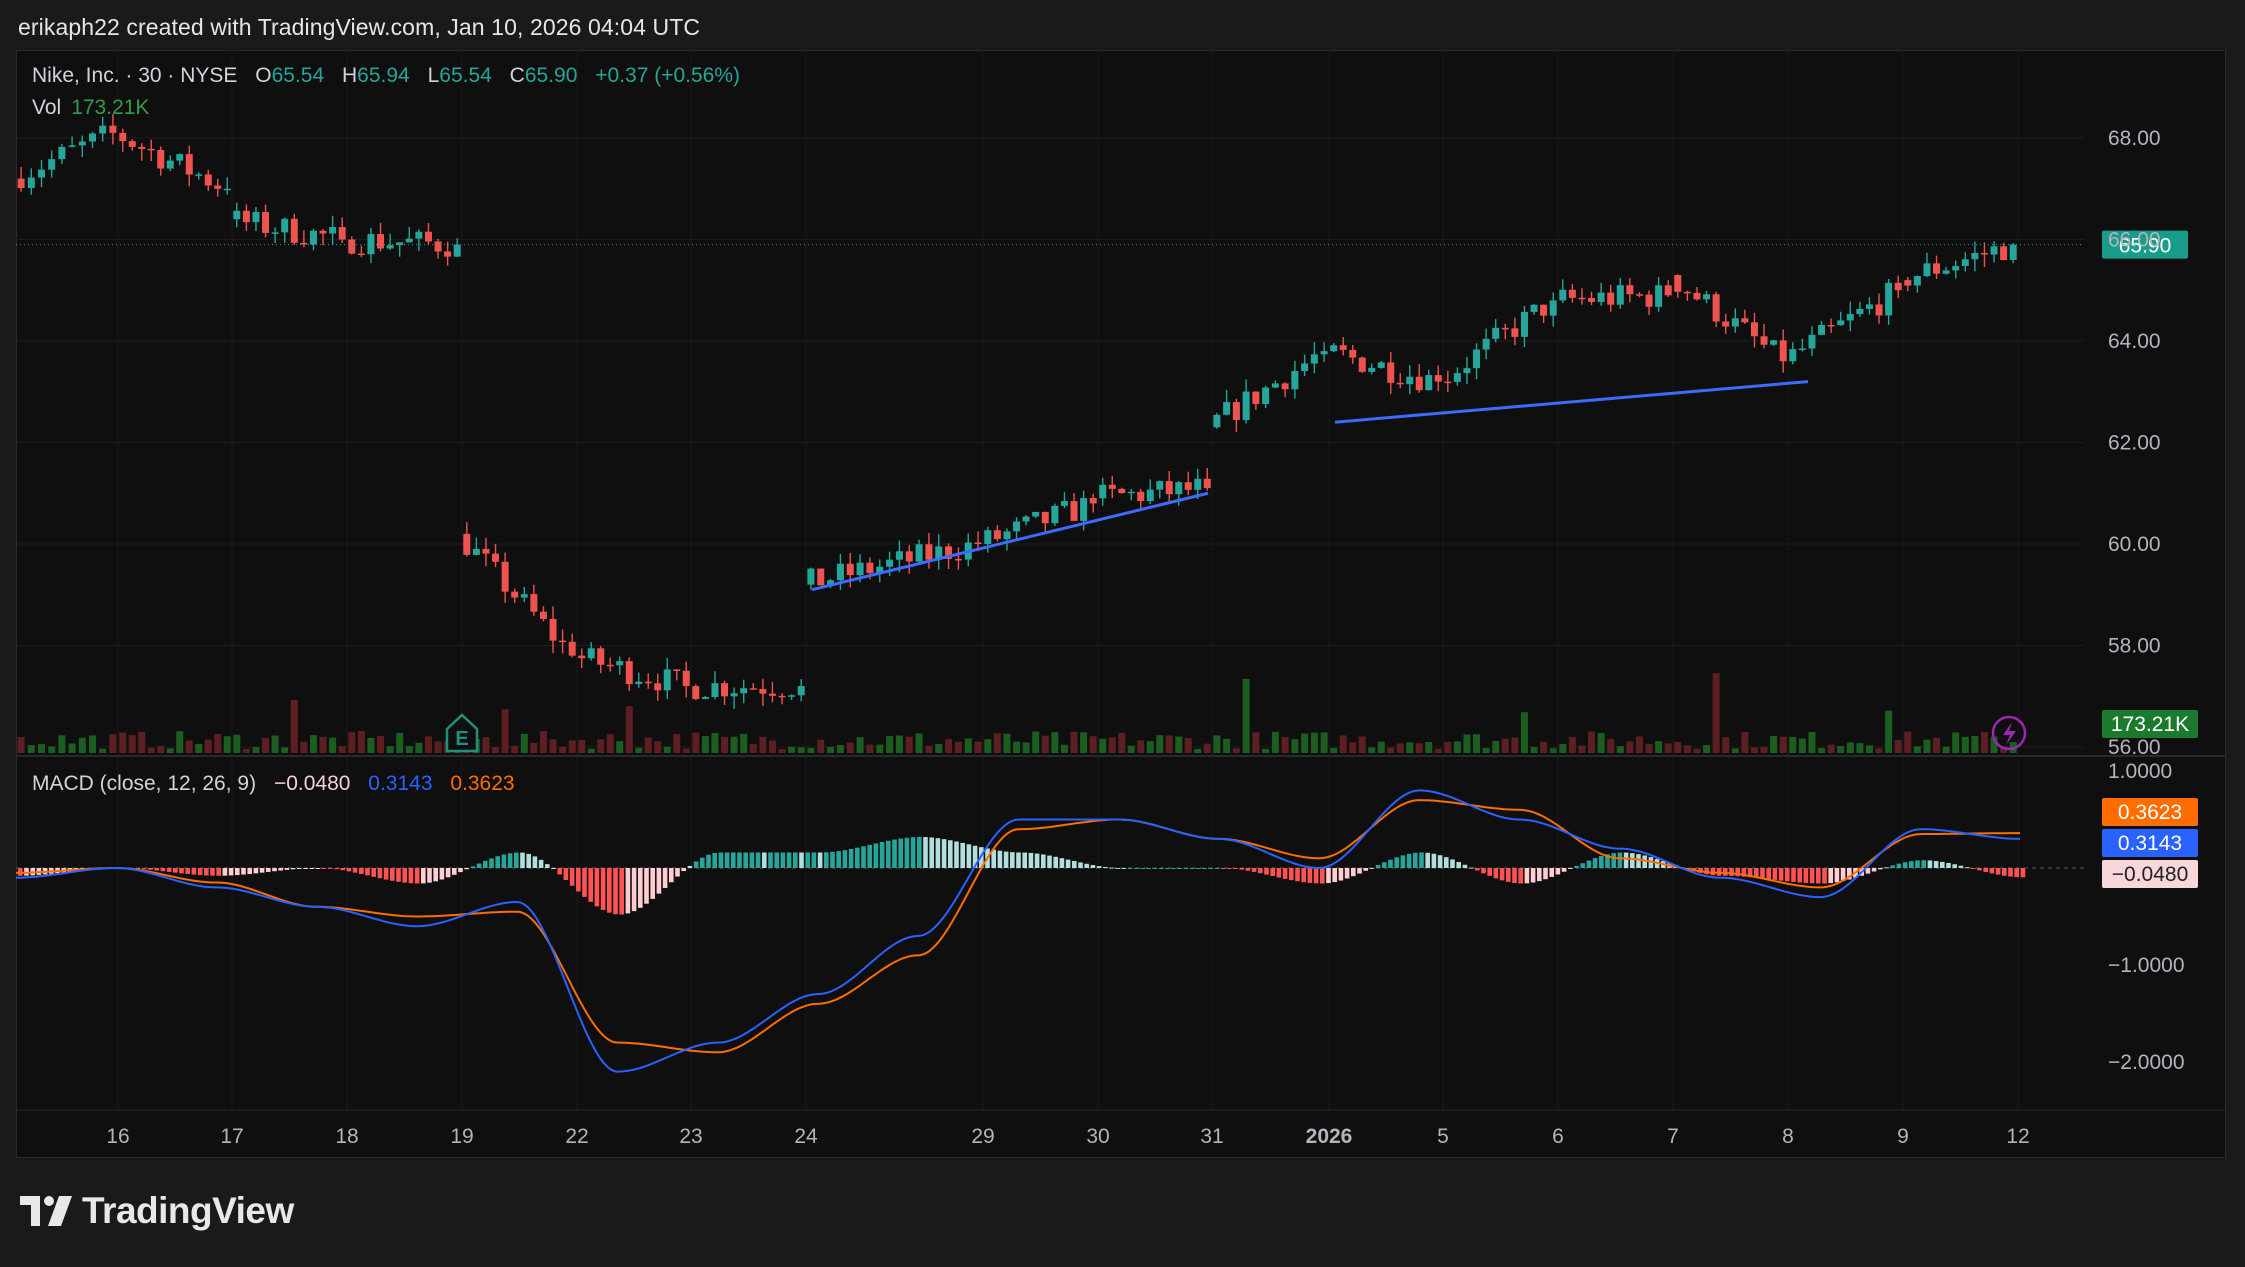 This screenshot has height=1267, width=2245. I want to click on macd-tick-label: −2.0000, so click(2146, 1062).